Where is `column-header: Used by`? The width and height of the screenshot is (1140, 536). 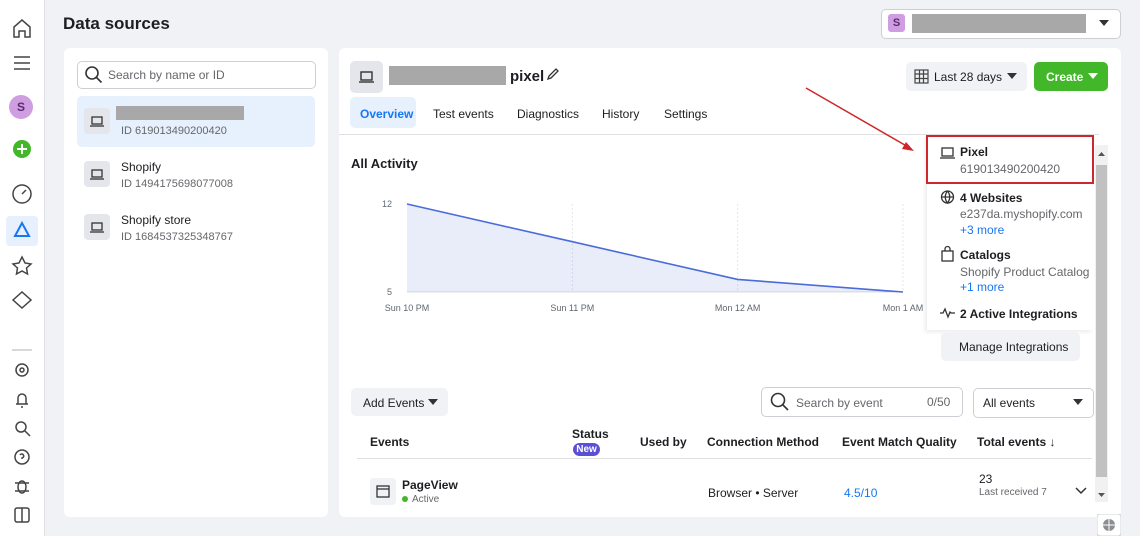
column-header: Used by is located at coordinates (663, 442).